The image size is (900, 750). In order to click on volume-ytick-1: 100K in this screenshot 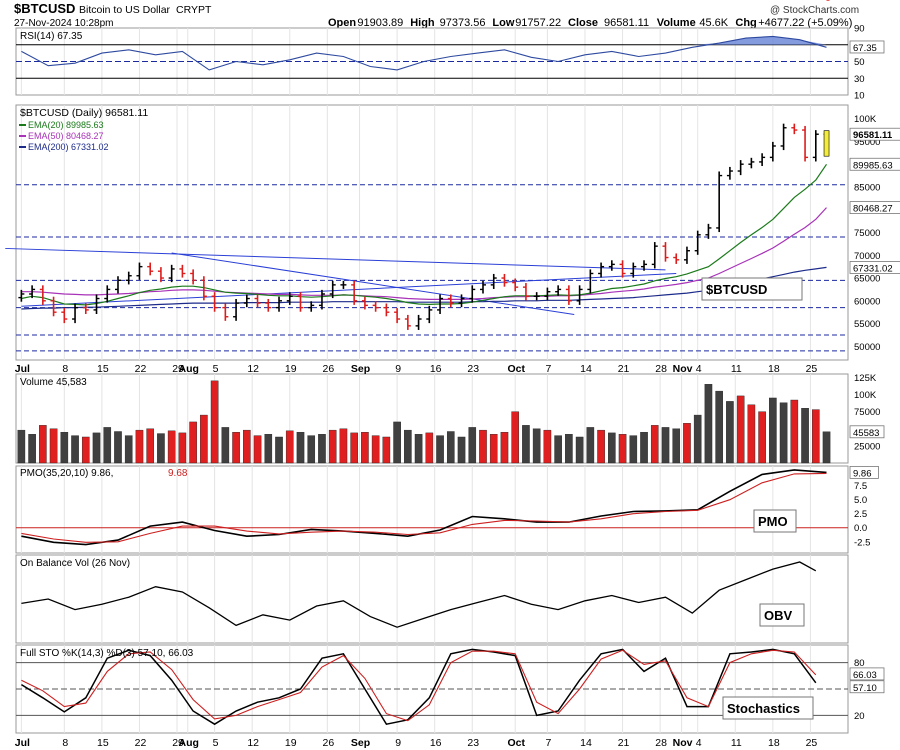, I will do `click(865, 395)`.